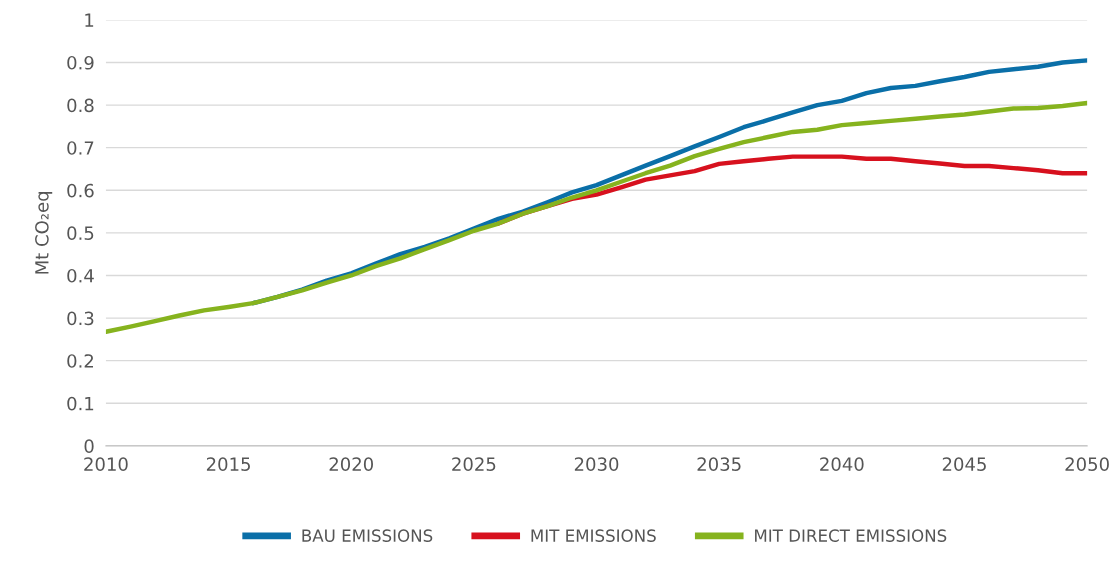 The width and height of the screenshot is (1115, 568). Describe the element at coordinates (80, 403) in the screenshot. I see `y-tick-label: 0.1` at that location.